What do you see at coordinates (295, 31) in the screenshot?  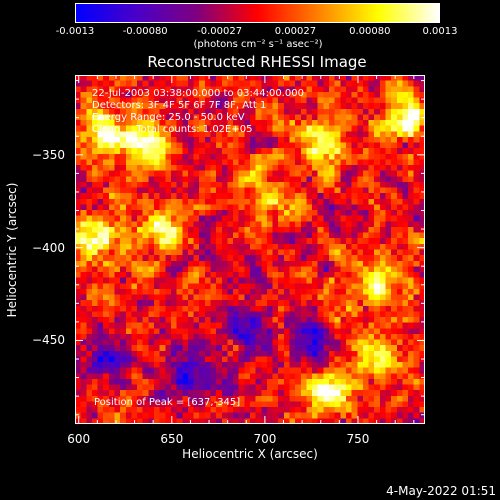 I see `colorbar-tick-label: 0.00027` at bounding box center [295, 31].